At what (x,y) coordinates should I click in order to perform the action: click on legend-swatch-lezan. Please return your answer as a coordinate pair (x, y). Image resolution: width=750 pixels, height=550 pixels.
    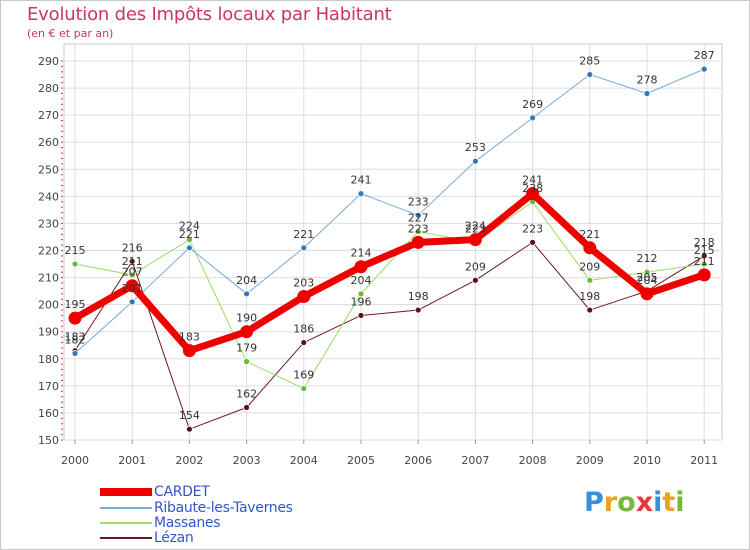
    Looking at the image, I should click on (126, 538).